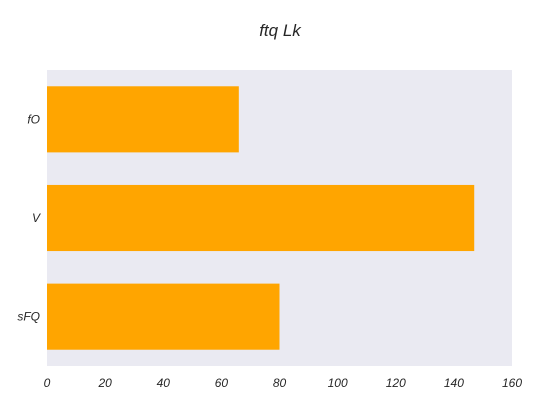 The width and height of the screenshot is (536, 402). I want to click on x-tick-label: 140, so click(454, 383).